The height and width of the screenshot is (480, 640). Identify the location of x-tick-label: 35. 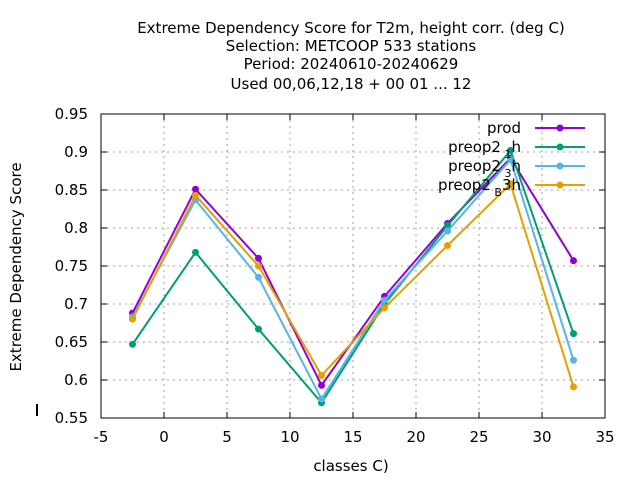
(604, 437).